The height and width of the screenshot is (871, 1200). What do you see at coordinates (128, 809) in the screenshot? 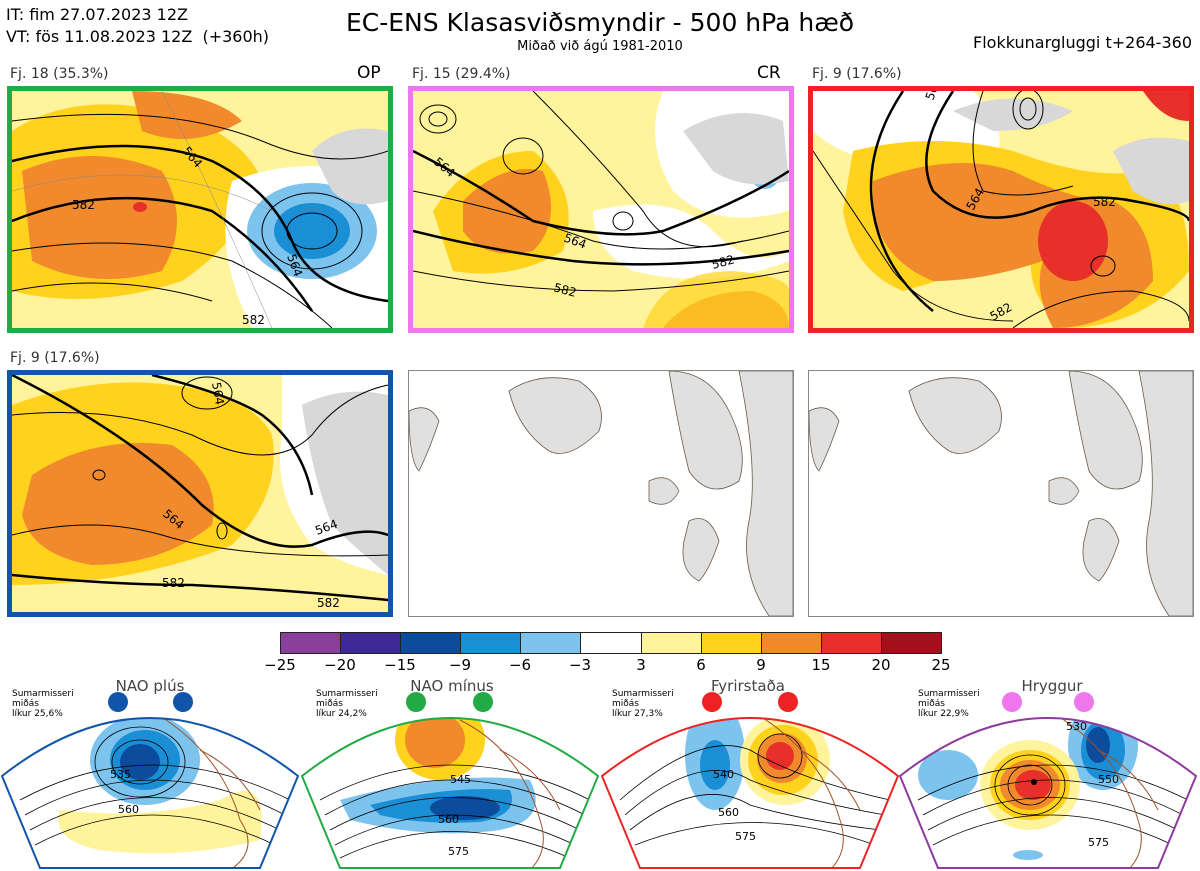
I see `regime-1-contour-label-2: 560` at bounding box center [128, 809].